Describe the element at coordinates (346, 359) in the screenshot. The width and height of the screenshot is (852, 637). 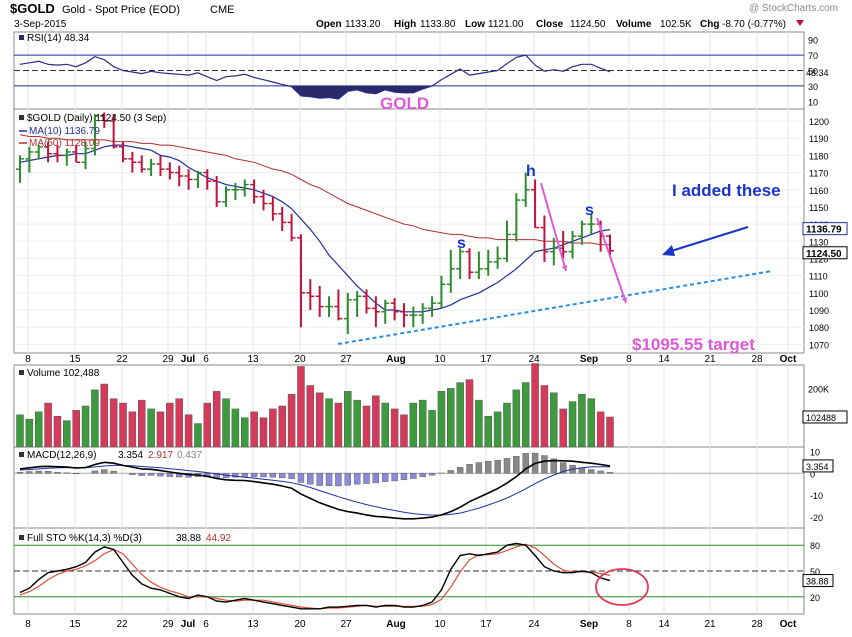
I see `x-tick-label-top: 27` at that location.